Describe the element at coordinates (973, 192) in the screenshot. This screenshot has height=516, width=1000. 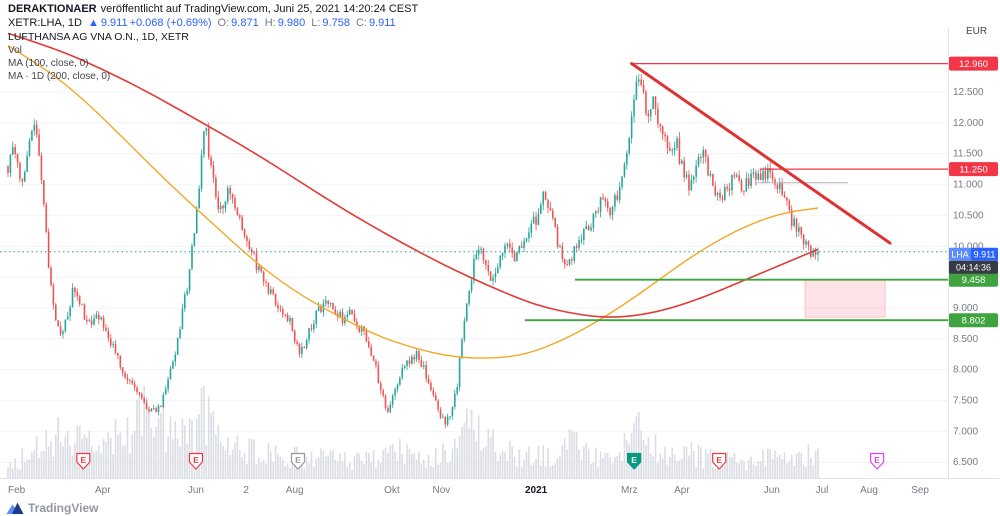
I see `axis-level-badges: 12.960 11.250 9.458 8.802` at that location.